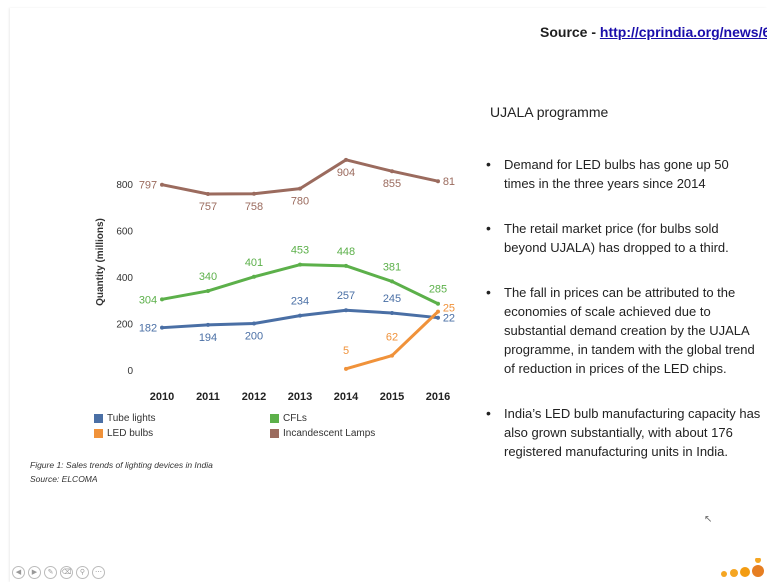  Describe the element at coordinates (208, 207) in the screenshot. I see `data-label: 757` at that location.